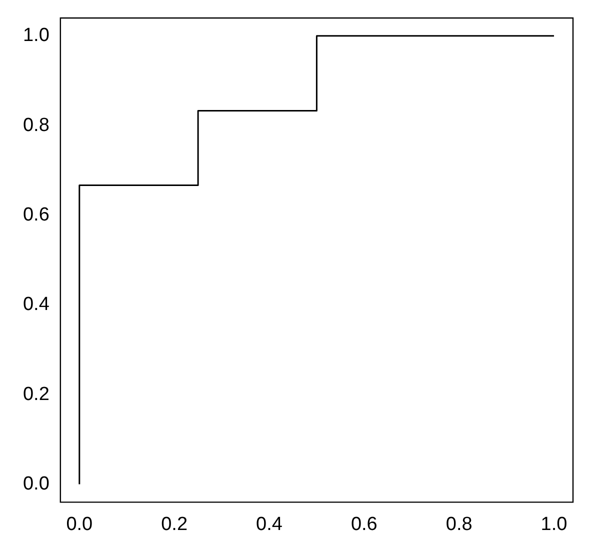 Image resolution: width=595 pixels, height=551 pixels. Describe the element at coordinates (36, 484) in the screenshot. I see `y-tick-label: 0.0` at that location.